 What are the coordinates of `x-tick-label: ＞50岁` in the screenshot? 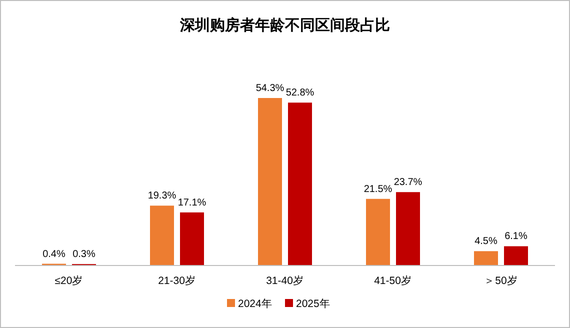 It's located at (501, 281).